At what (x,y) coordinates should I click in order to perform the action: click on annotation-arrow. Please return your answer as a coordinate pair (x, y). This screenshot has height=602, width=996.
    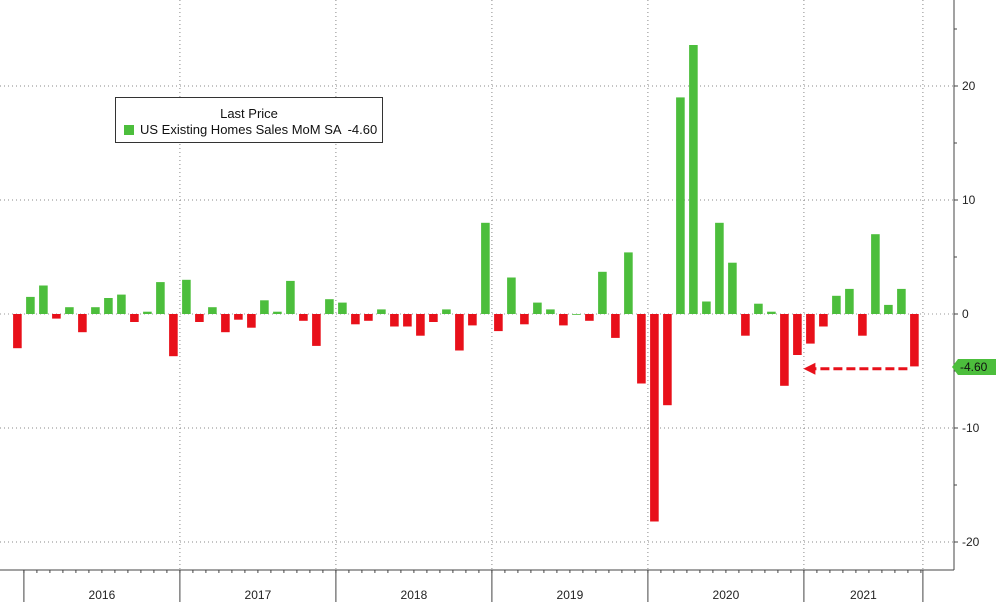
    Looking at the image, I should click on (855, 368).